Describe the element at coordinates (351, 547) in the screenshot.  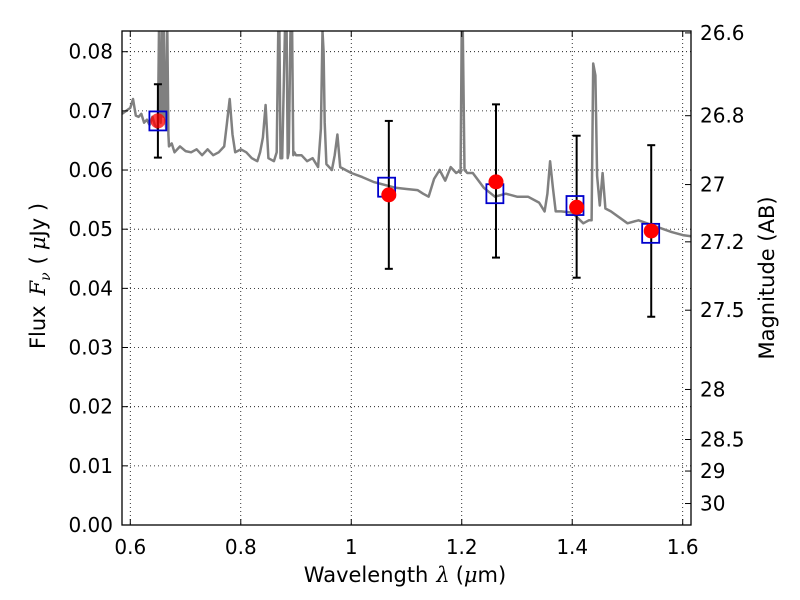
I see `x-tick-label: 1` at that location.